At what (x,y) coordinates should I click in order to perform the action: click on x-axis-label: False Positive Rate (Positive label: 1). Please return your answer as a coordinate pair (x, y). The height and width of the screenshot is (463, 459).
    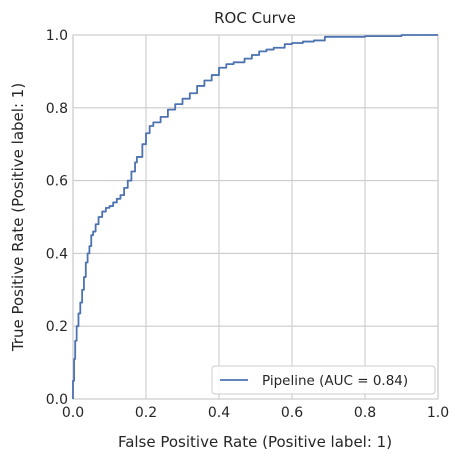
    Looking at the image, I should click on (255, 442).